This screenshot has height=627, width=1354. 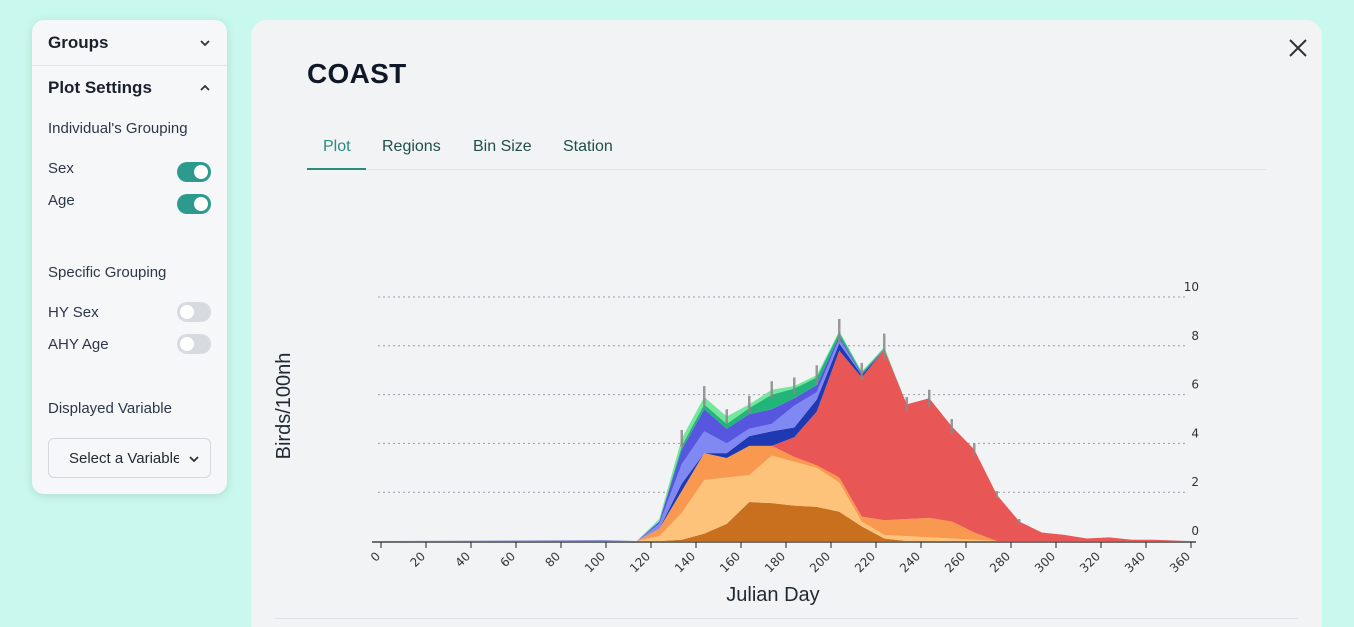 What do you see at coordinates (588, 146) in the screenshot?
I see `tab-station: Station` at bounding box center [588, 146].